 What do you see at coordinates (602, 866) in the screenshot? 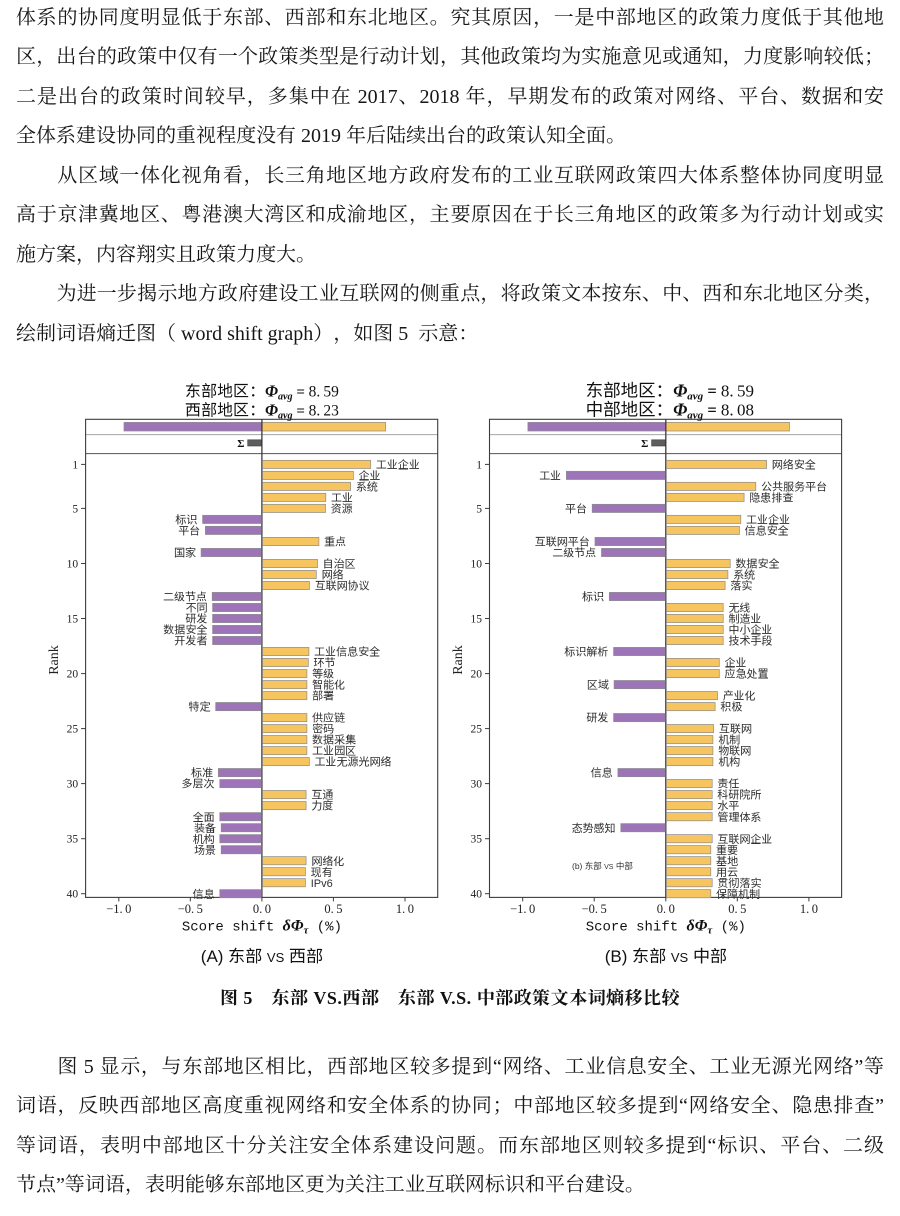
I see `svg-text: (b) 东部 VS 中部` at bounding box center [602, 866].